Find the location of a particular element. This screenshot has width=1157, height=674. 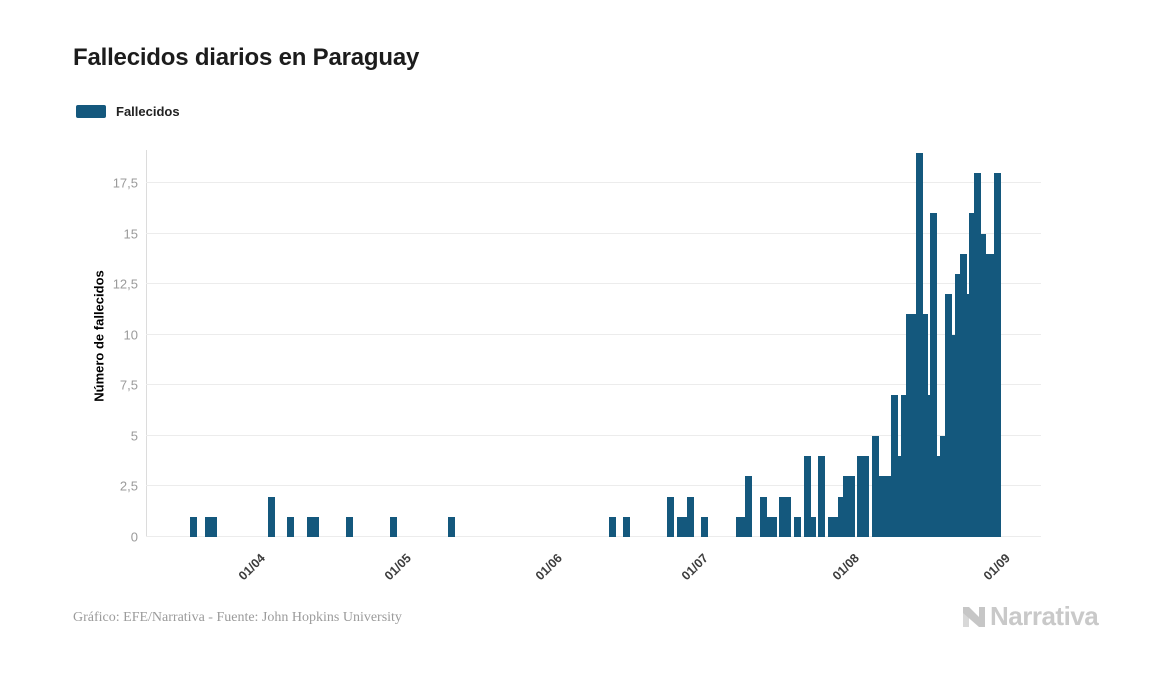

chart-title: Fallecidos diarios en Paraguay is located at coordinates (246, 57).